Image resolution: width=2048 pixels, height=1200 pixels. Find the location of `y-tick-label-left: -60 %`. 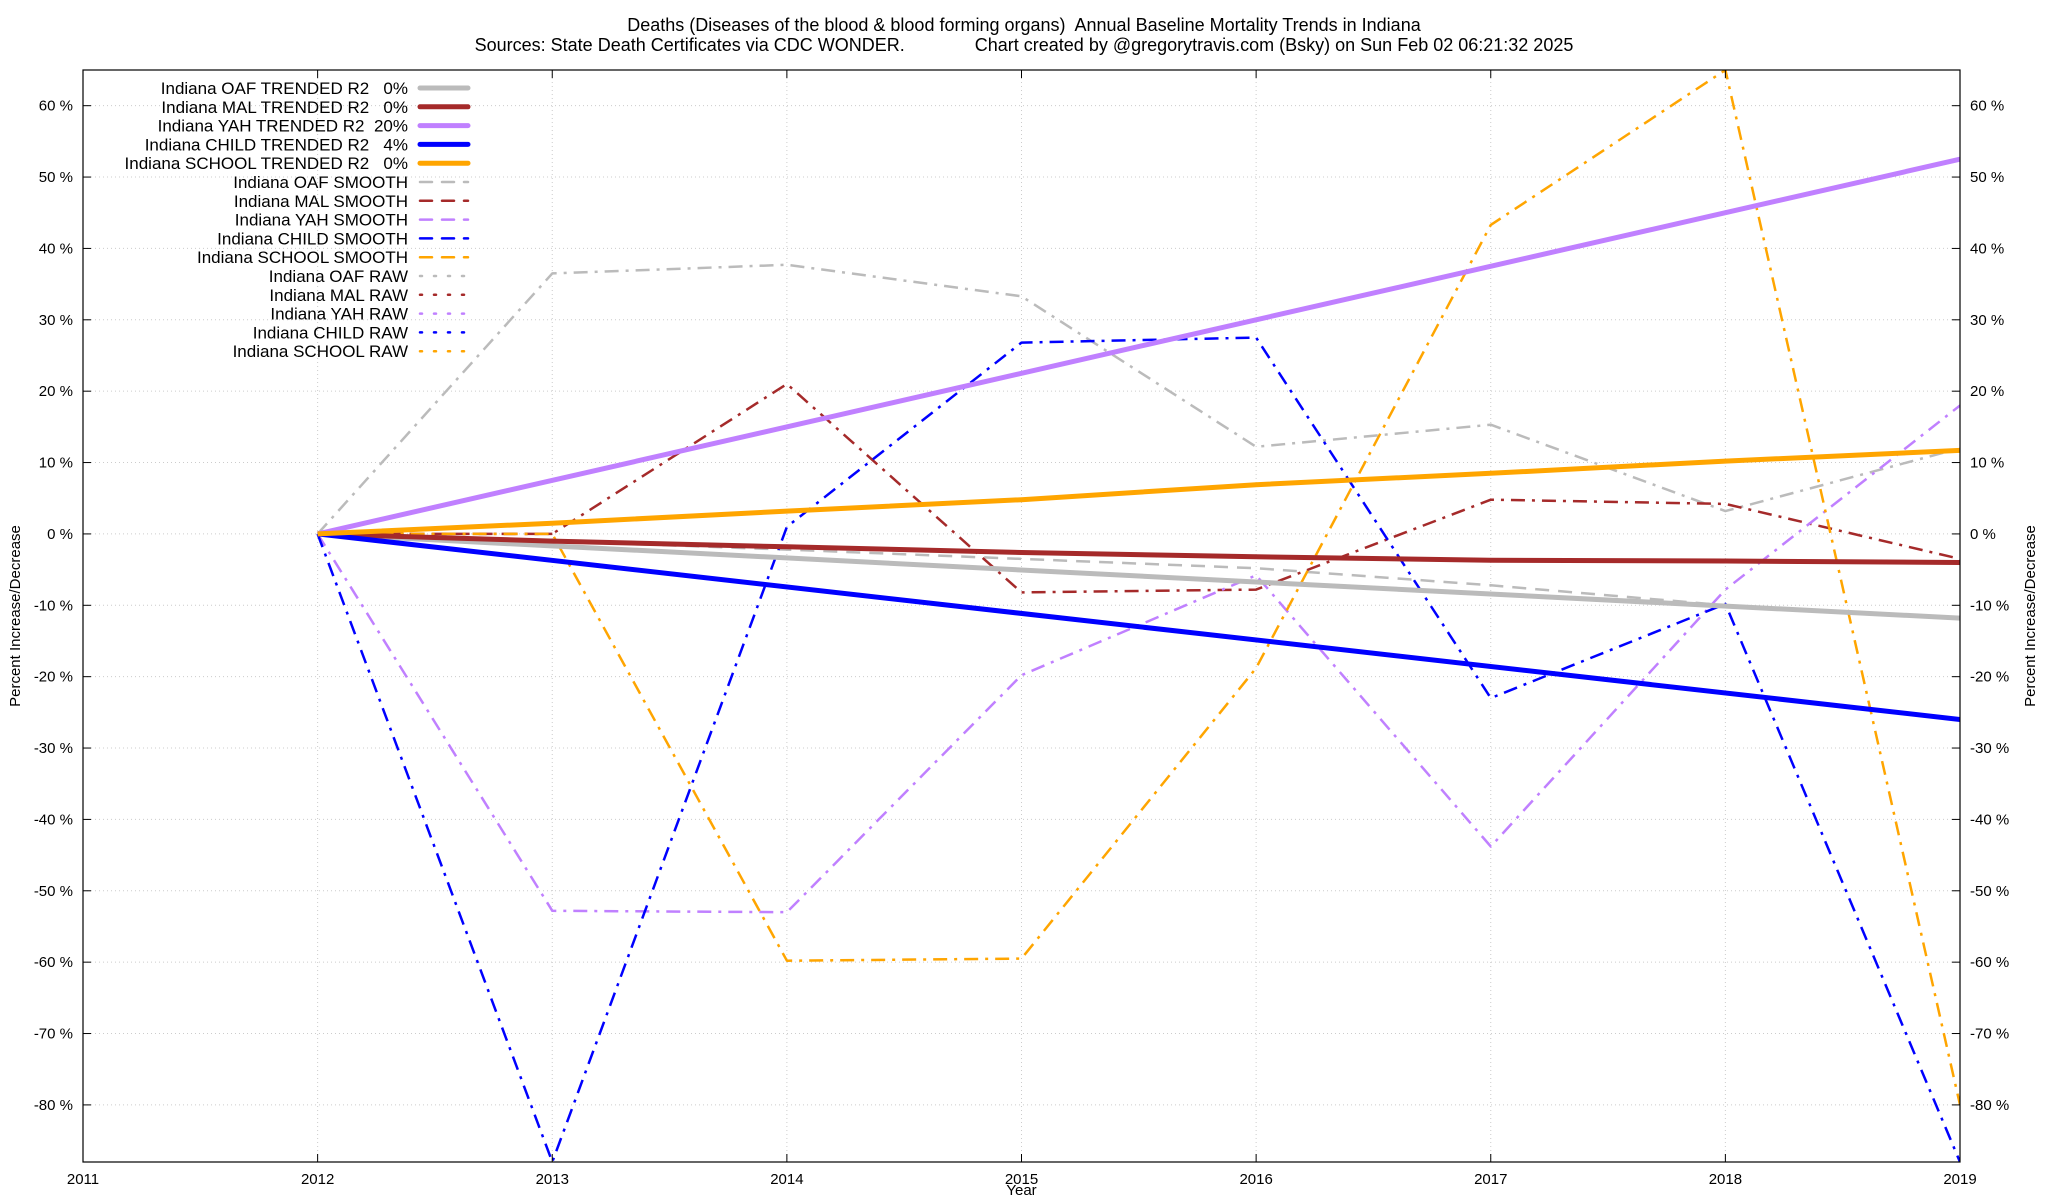

y-tick-label-left: -60 % is located at coordinates (53, 962).